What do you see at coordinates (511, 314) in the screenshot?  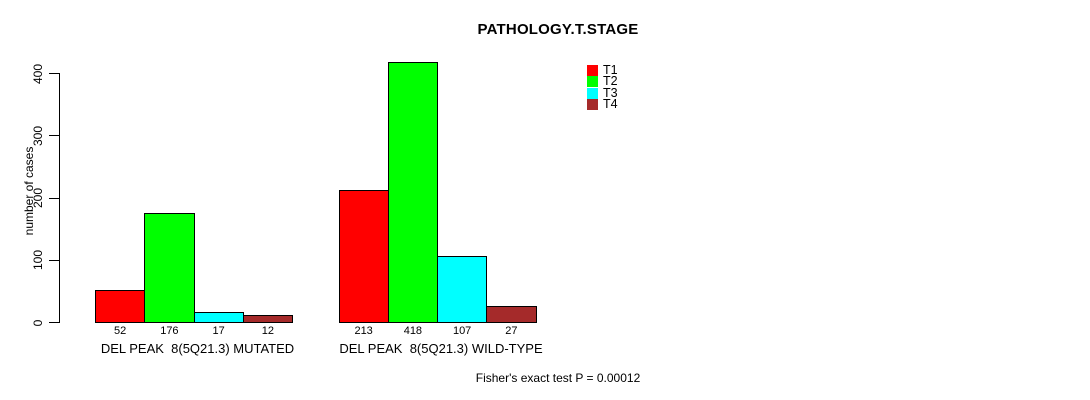 I see `bar-t4-wild-type` at bounding box center [511, 314].